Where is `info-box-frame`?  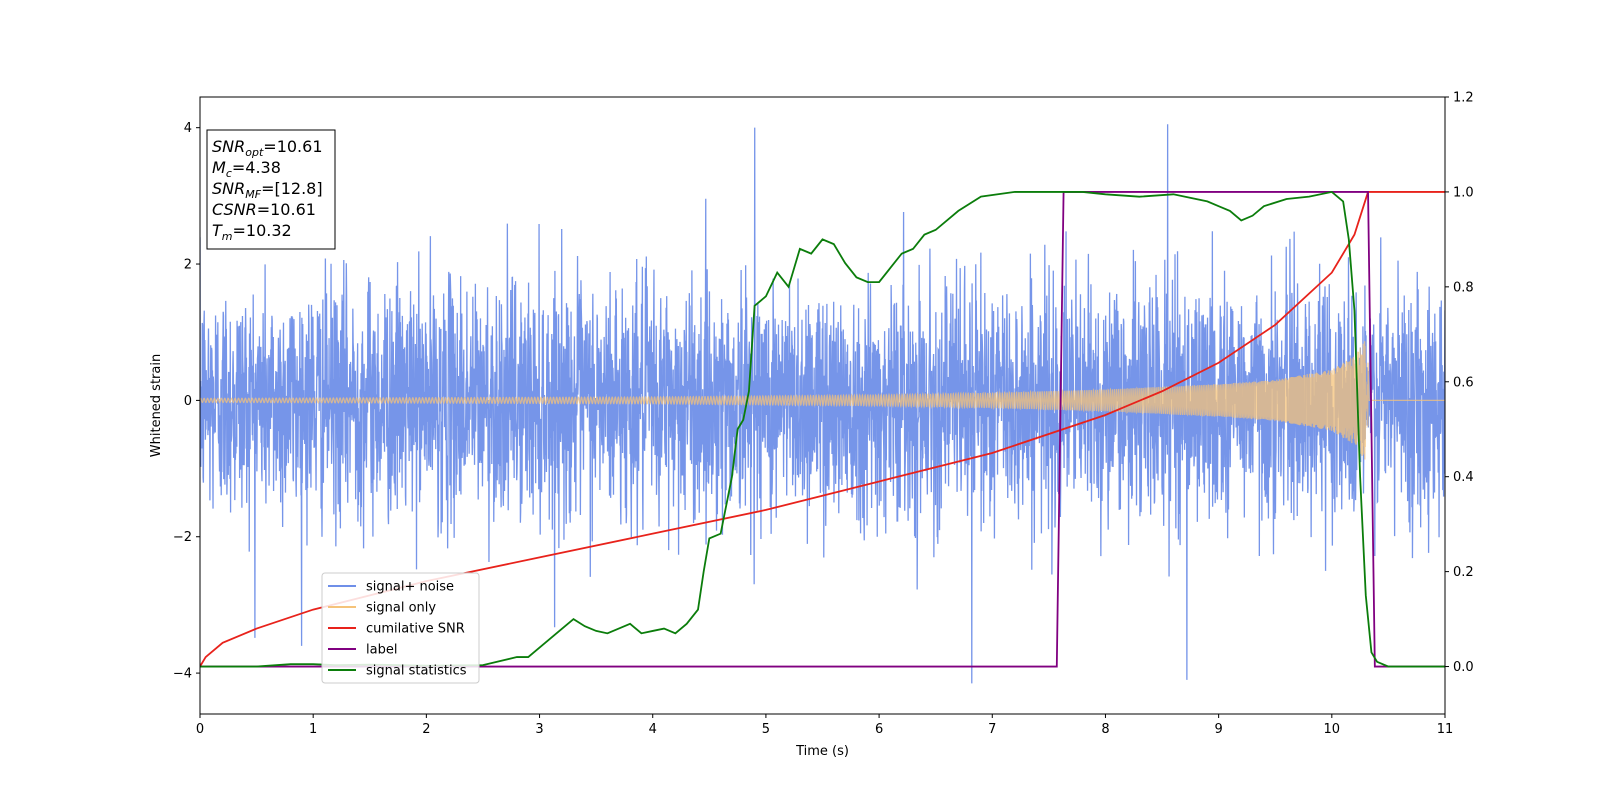 info-box-frame is located at coordinates (271, 189).